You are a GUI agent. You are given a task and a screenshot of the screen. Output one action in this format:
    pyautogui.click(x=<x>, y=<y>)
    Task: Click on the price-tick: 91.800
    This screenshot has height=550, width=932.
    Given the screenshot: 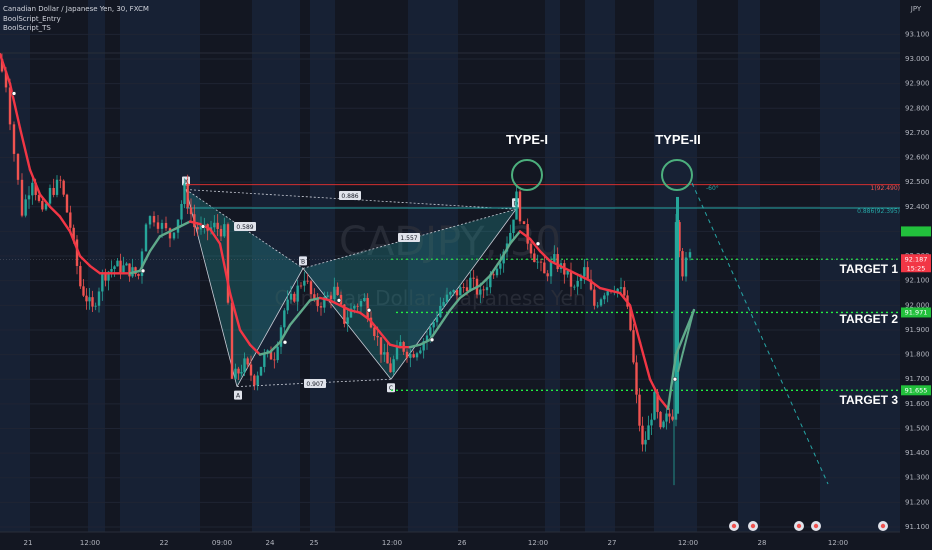 What is the action you would take?
    pyautogui.click(x=917, y=355)
    